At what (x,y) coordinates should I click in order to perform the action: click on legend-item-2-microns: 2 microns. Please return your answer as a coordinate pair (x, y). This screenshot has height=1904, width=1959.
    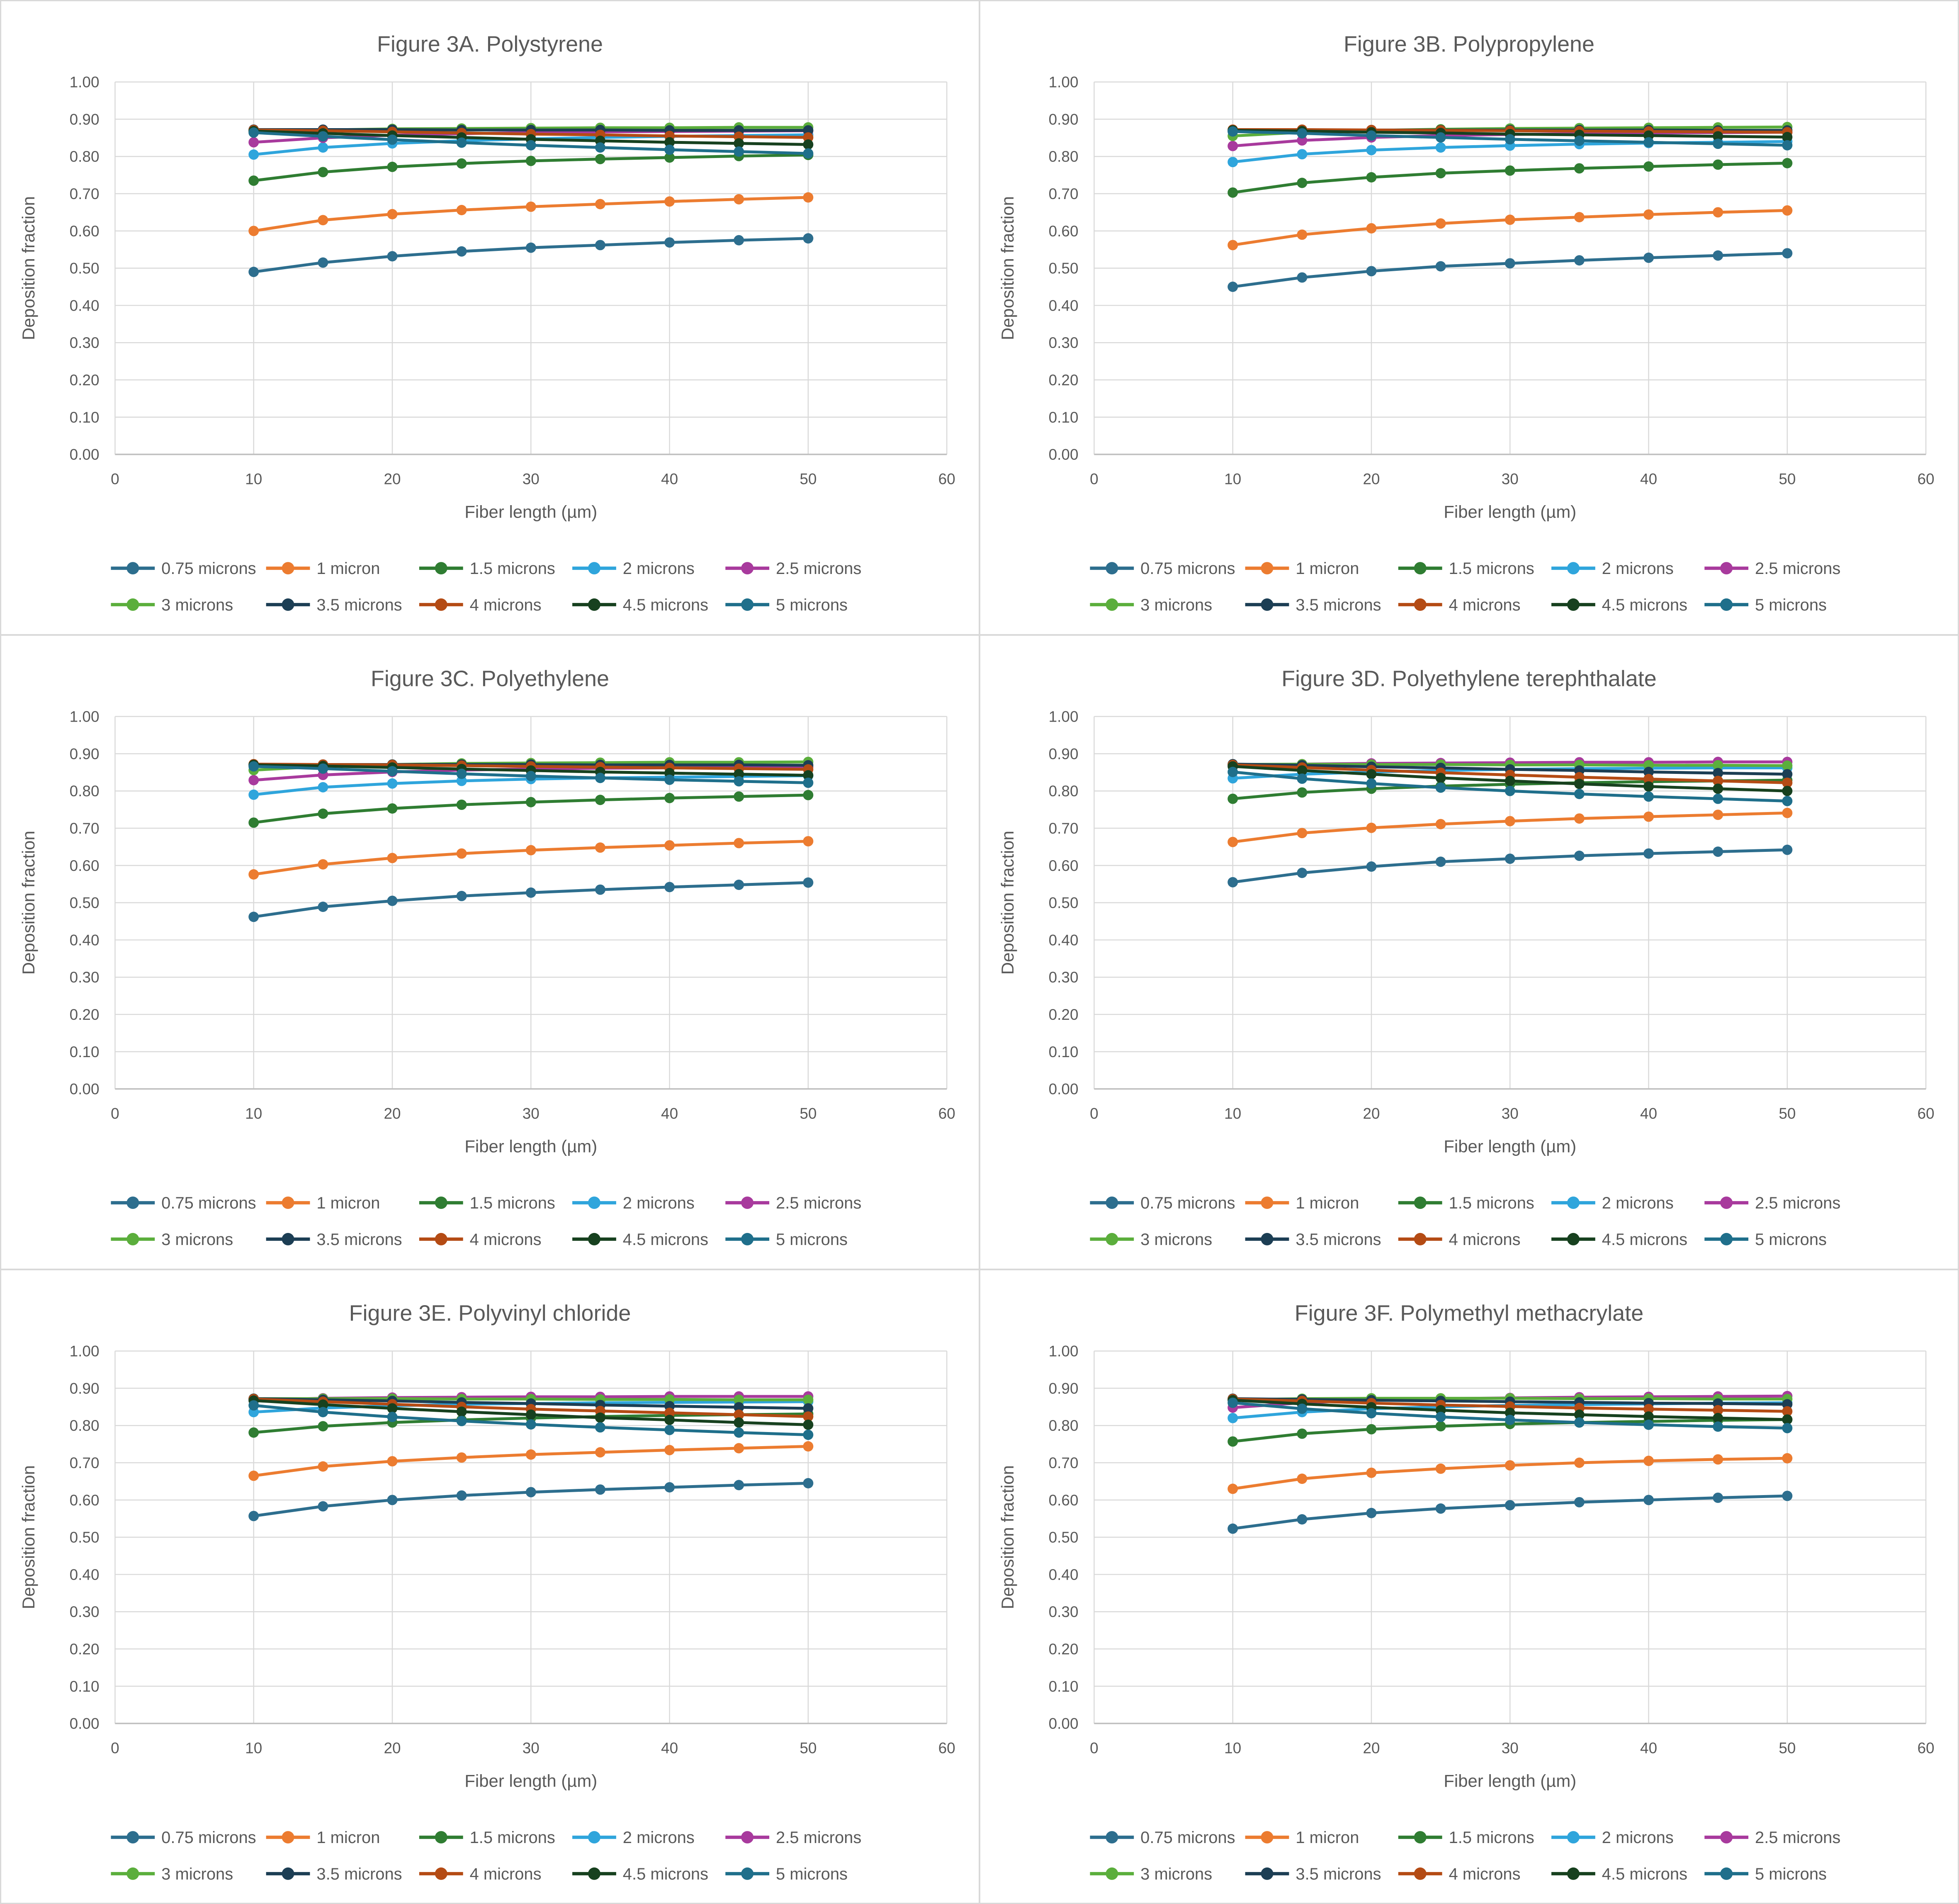
    Looking at the image, I should click on (1613, 568).